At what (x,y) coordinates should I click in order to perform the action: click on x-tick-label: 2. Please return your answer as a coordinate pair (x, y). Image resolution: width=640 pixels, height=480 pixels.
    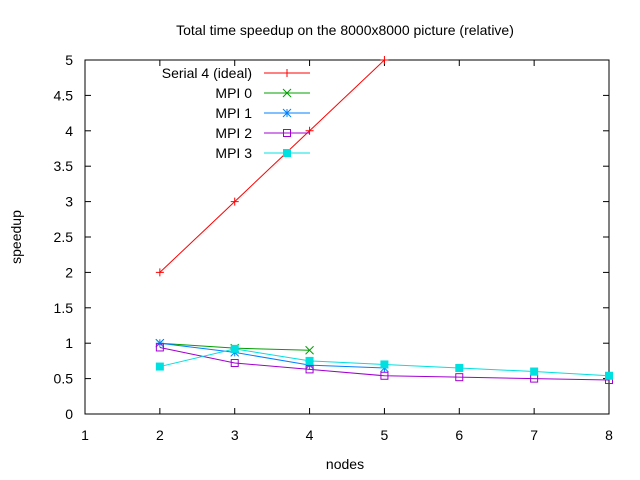
    Looking at the image, I should click on (160, 435).